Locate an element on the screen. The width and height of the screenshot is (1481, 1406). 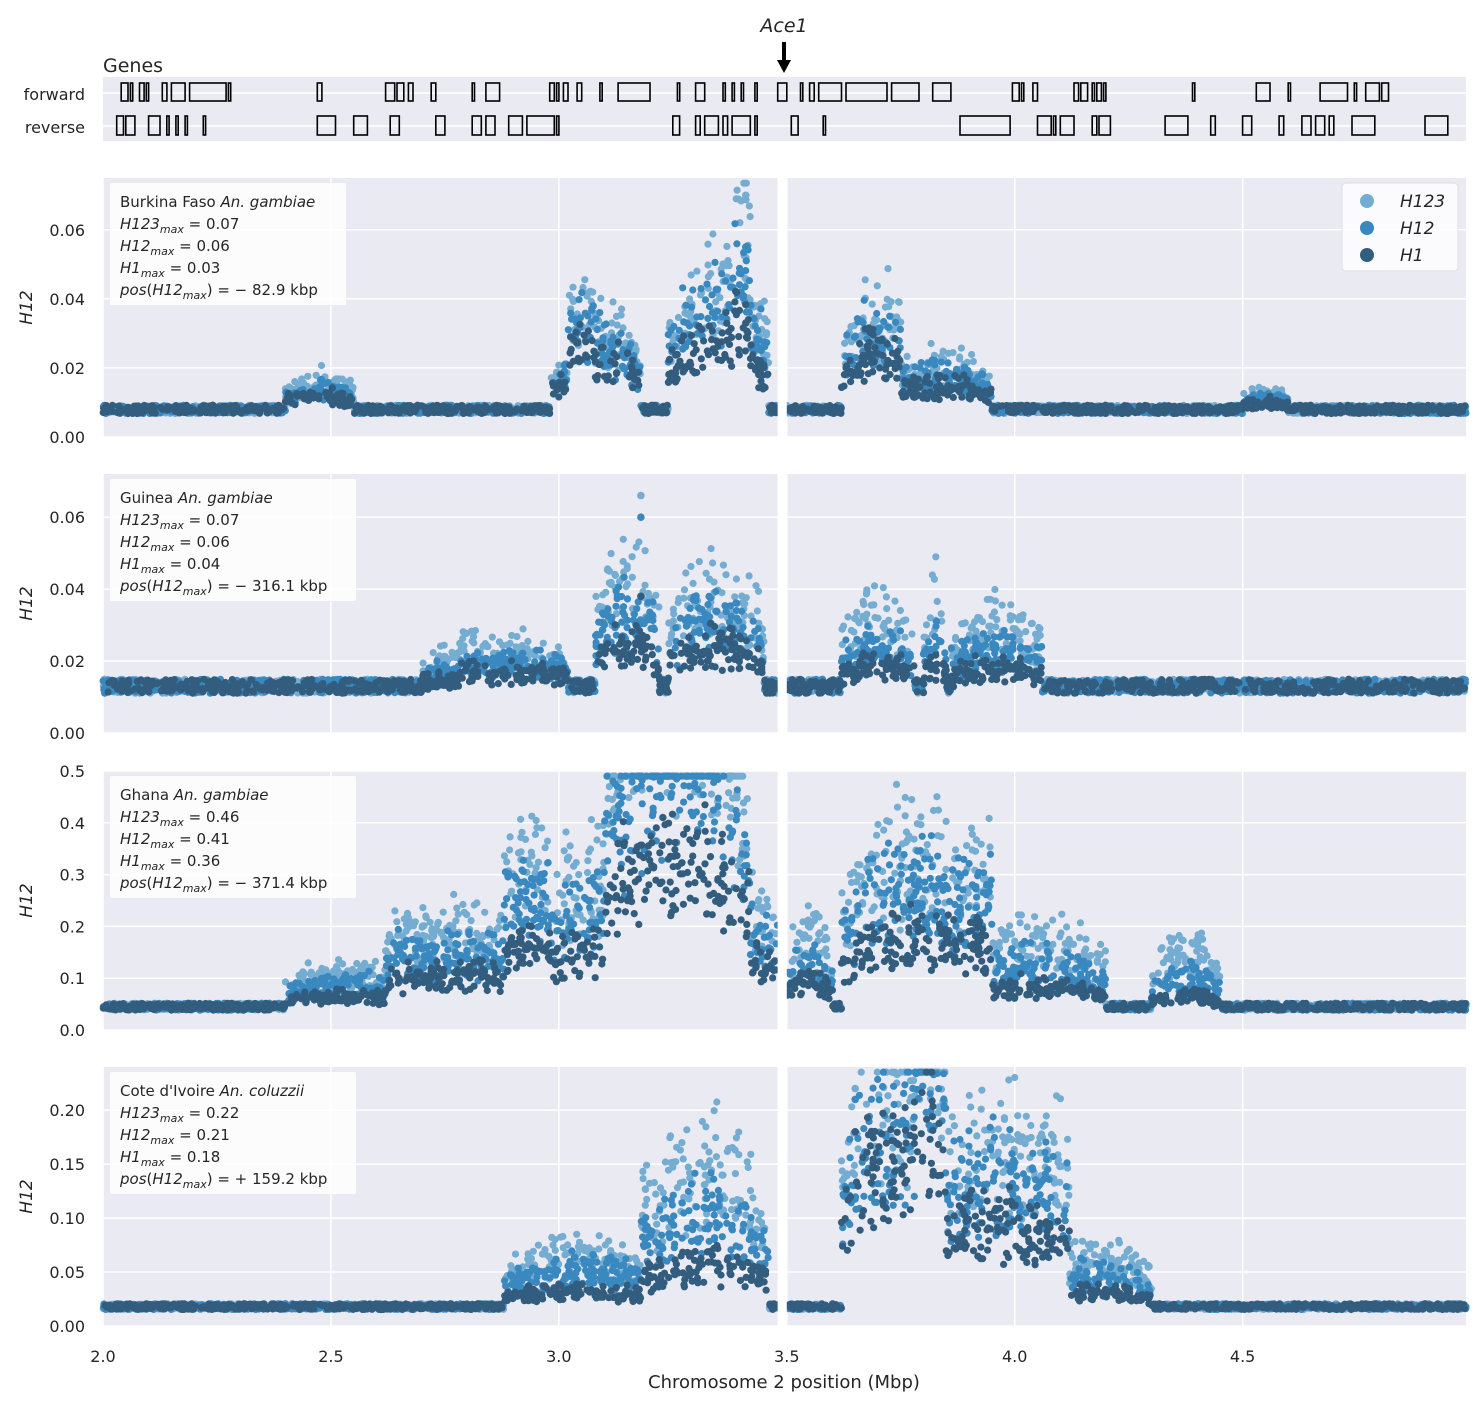
y-tick-label: 0.02 is located at coordinates (67, 661).